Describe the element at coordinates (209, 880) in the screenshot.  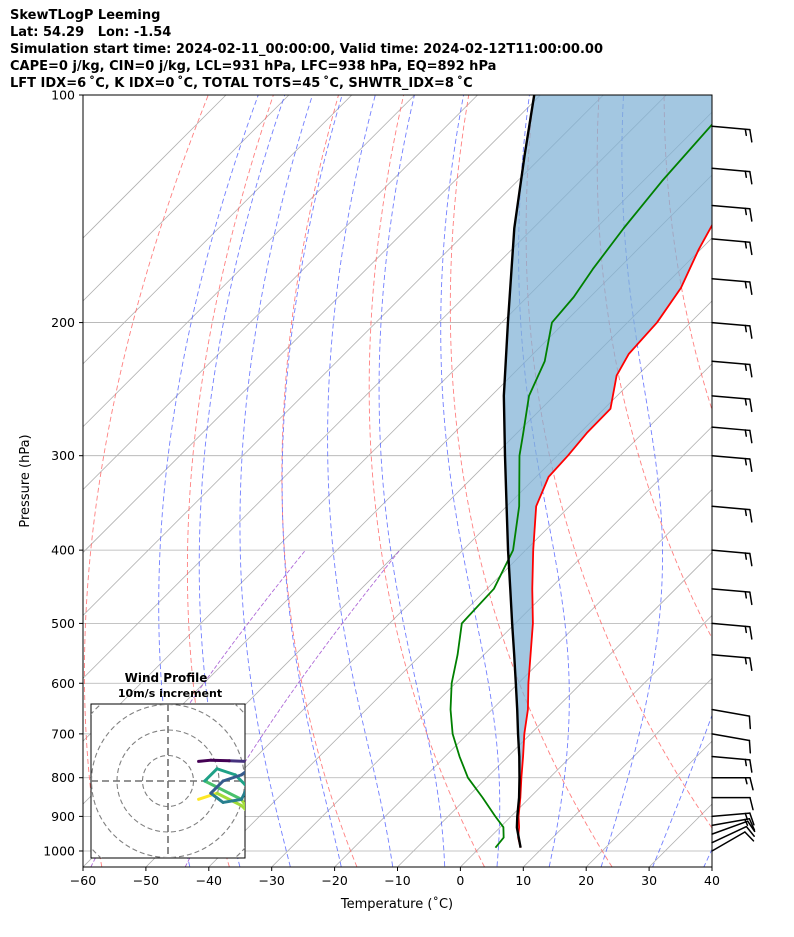
I see `x-tick-label: −40` at that location.